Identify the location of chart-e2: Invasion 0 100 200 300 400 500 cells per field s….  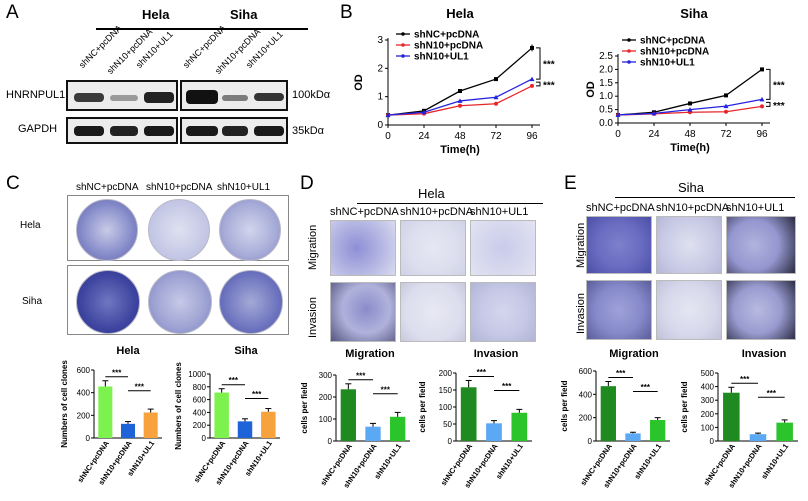
(739, 419).